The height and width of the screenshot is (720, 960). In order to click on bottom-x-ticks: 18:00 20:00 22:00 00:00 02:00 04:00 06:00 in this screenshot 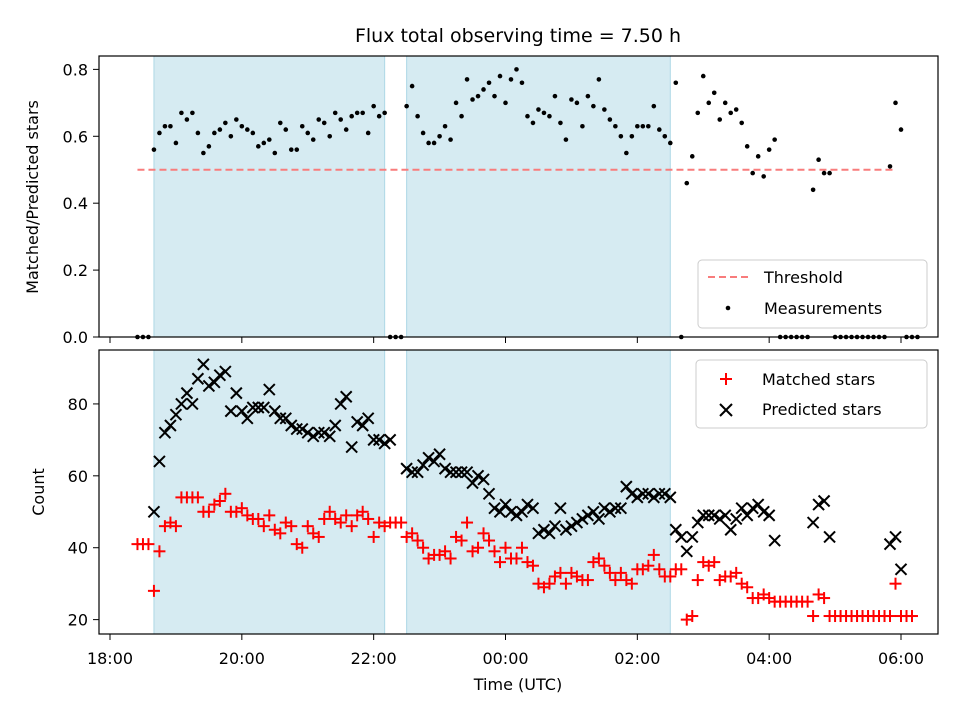, I will do `click(505, 651)`.